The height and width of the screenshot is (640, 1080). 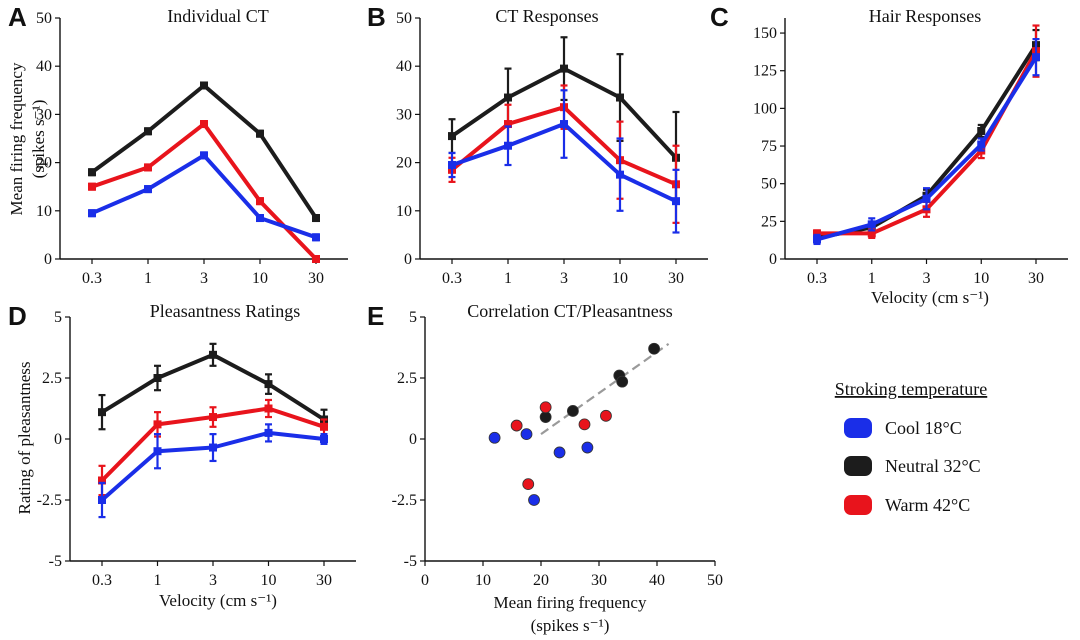 What do you see at coordinates (404, 66) in the screenshot?
I see `panel-b-ytick-label: 40` at bounding box center [404, 66].